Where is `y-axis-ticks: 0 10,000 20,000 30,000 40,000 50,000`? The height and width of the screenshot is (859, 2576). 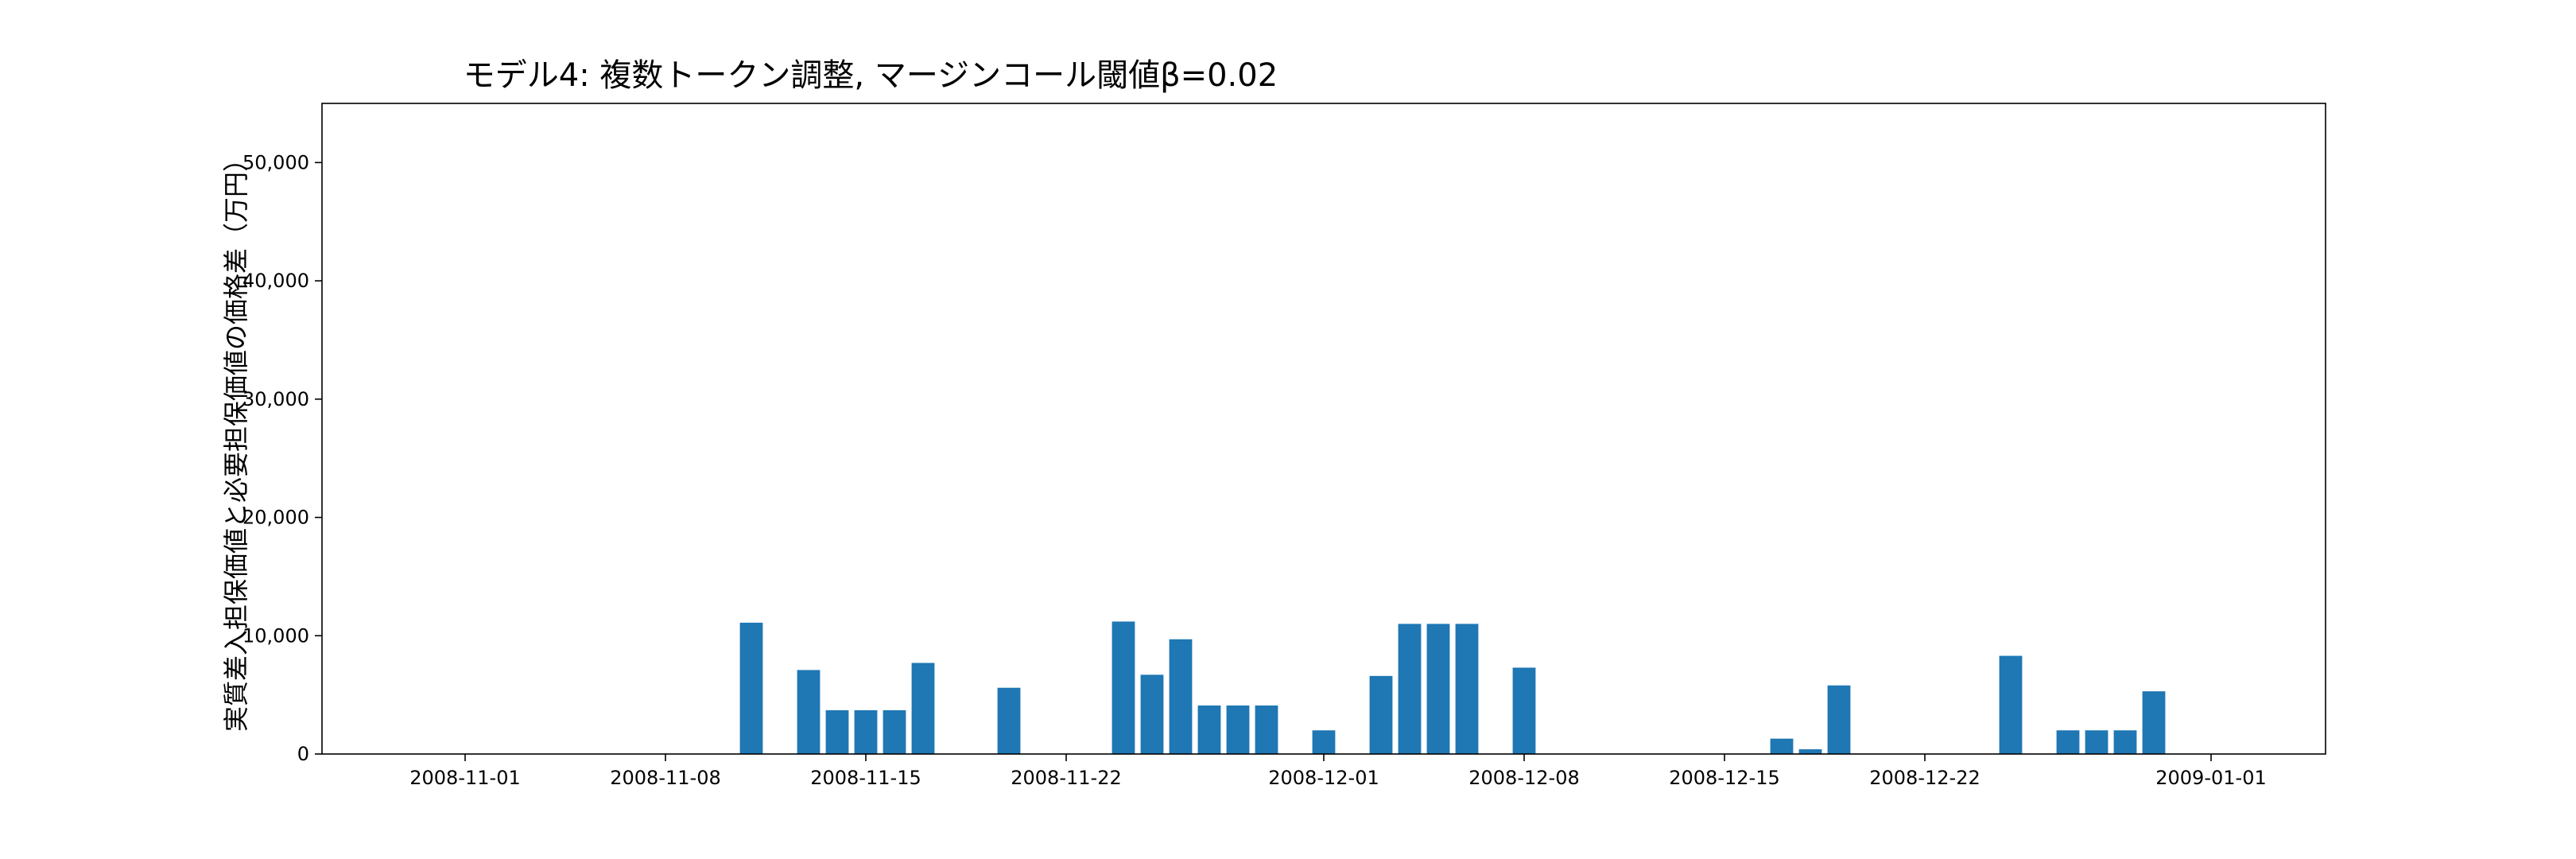
y-axis-ticks: 0 10,000 20,000 30,000 40,000 50,000 is located at coordinates (282, 458).